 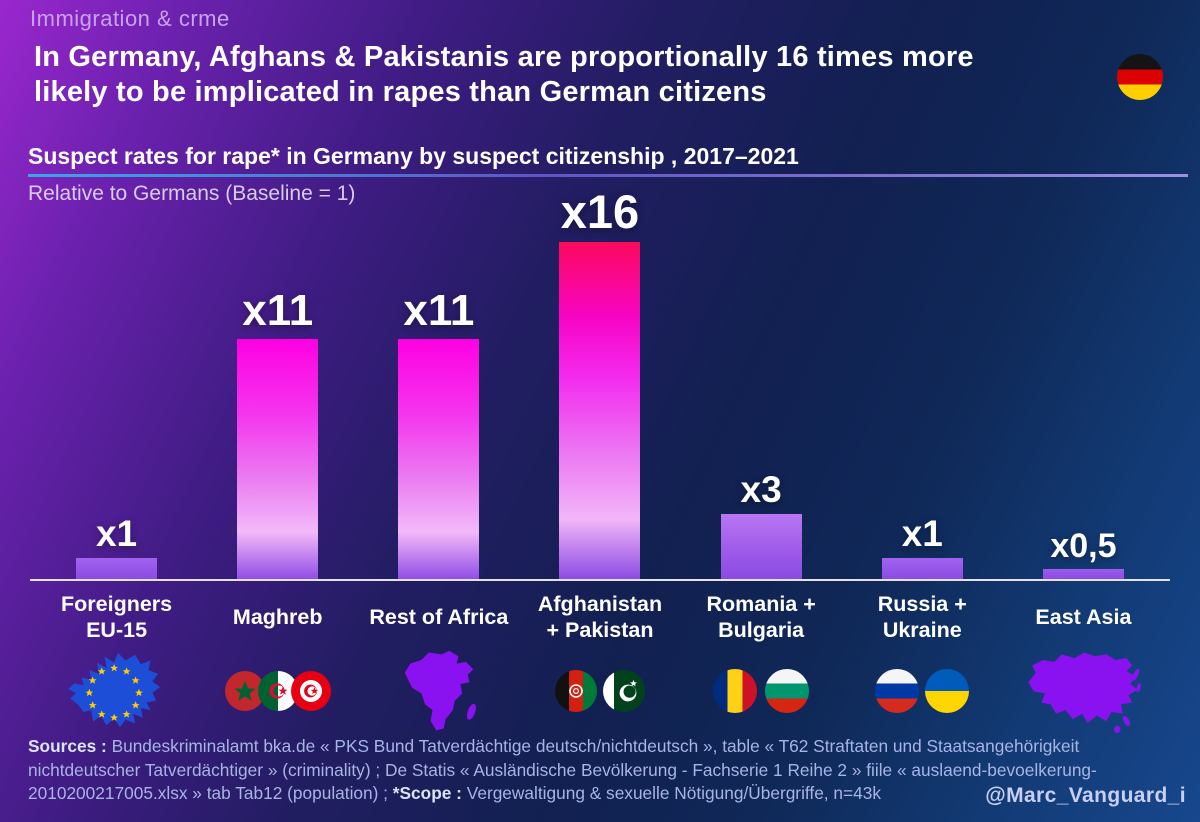 I want to click on asia-map-icon, so click(x=1085, y=693).